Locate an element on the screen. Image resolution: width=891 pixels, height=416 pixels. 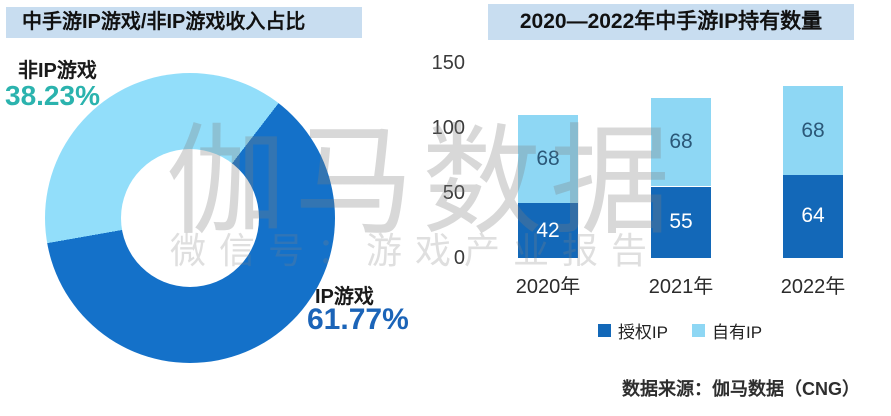
x-axis-category-label: 2021年 is located at coordinates (681, 287).